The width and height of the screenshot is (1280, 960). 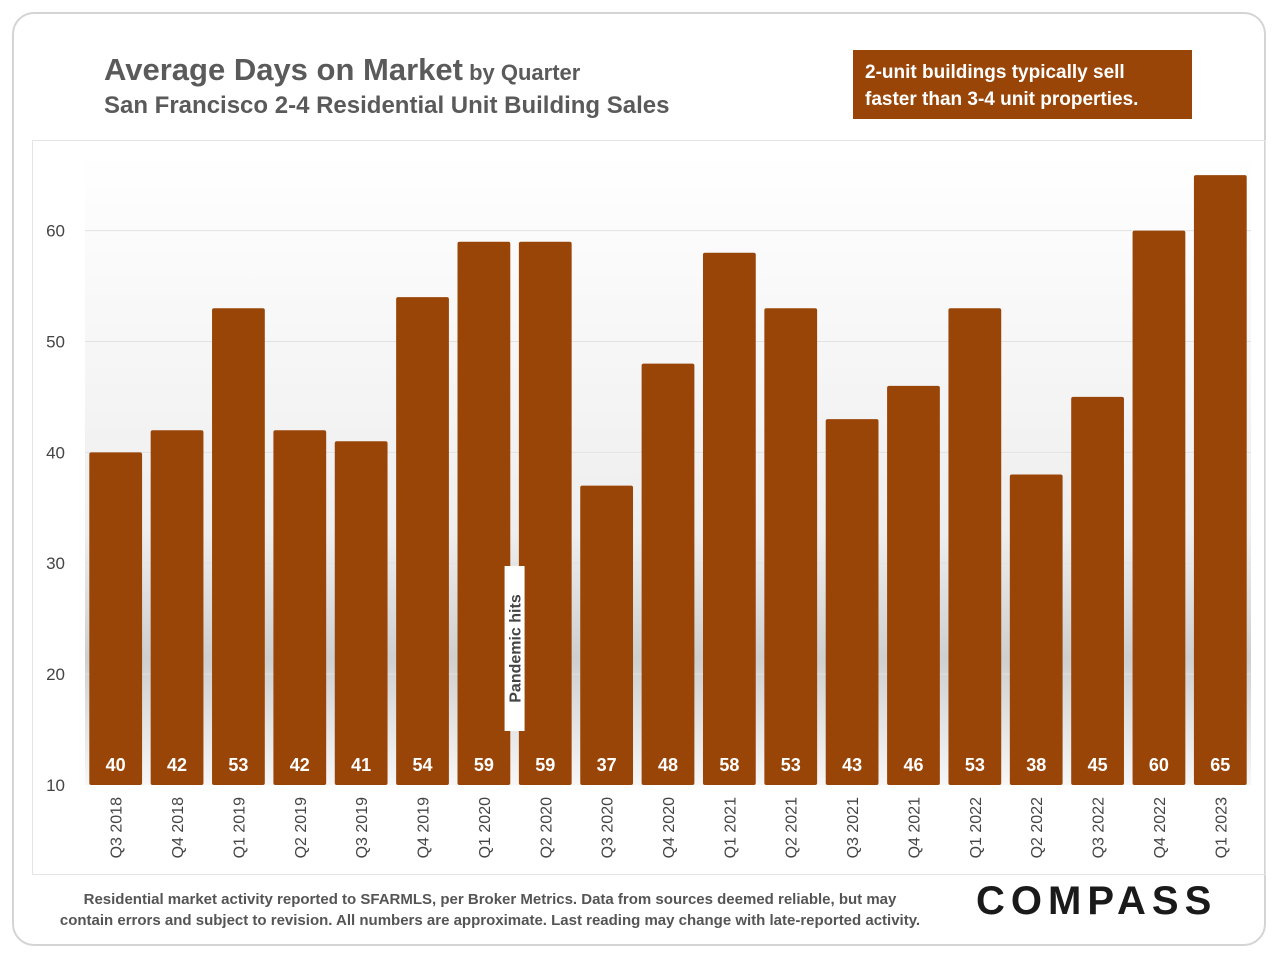 What do you see at coordinates (116, 765) in the screenshot?
I see `data-label: 40` at bounding box center [116, 765].